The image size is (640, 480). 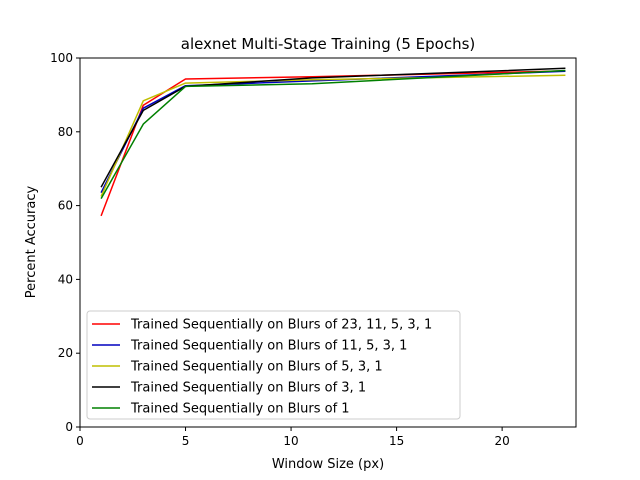 I want to click on legend-box, so click(x=273, y=365).